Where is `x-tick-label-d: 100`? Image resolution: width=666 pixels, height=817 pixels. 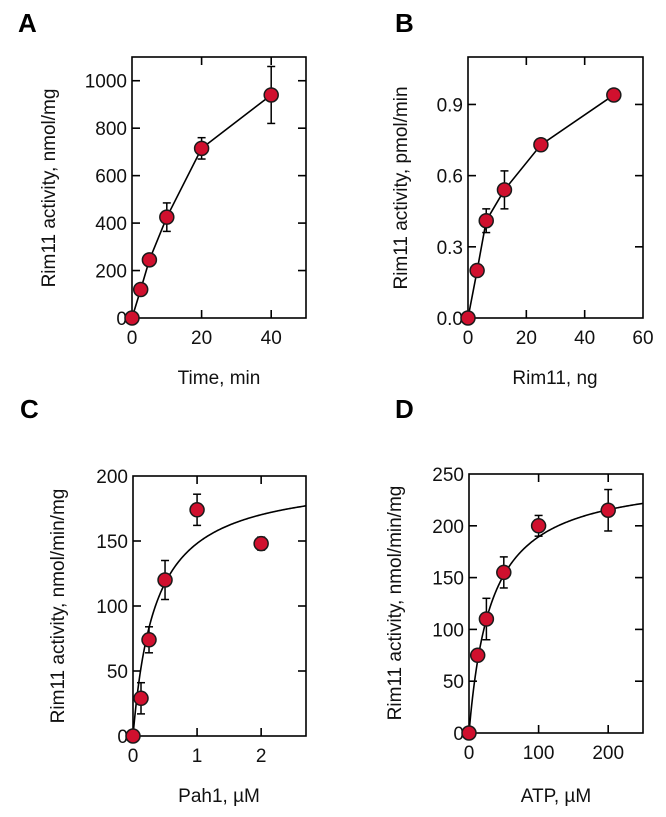
x-tick-label-d: 100 is located at coordinates (539, 753).